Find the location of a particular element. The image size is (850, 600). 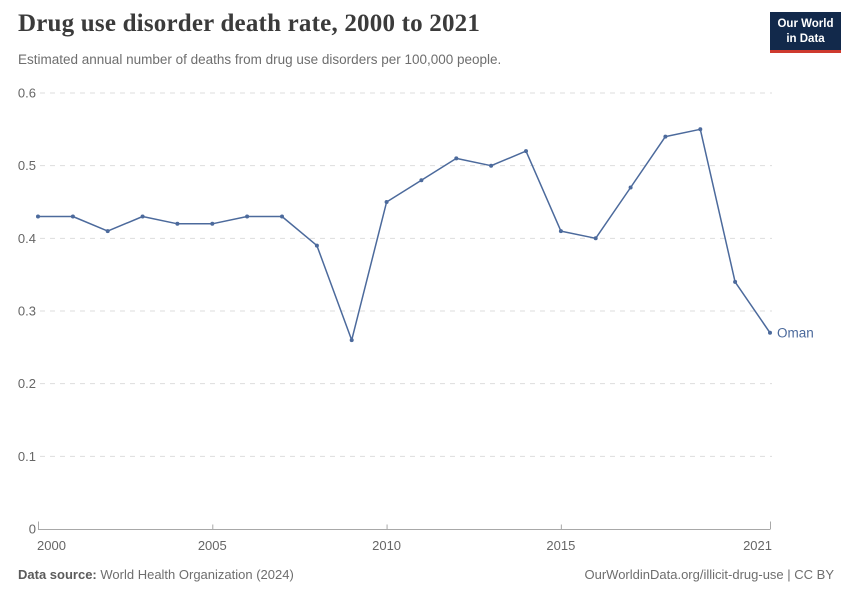

data-source-value: World Health Organization (2024) is located at coordinates (197, 574).